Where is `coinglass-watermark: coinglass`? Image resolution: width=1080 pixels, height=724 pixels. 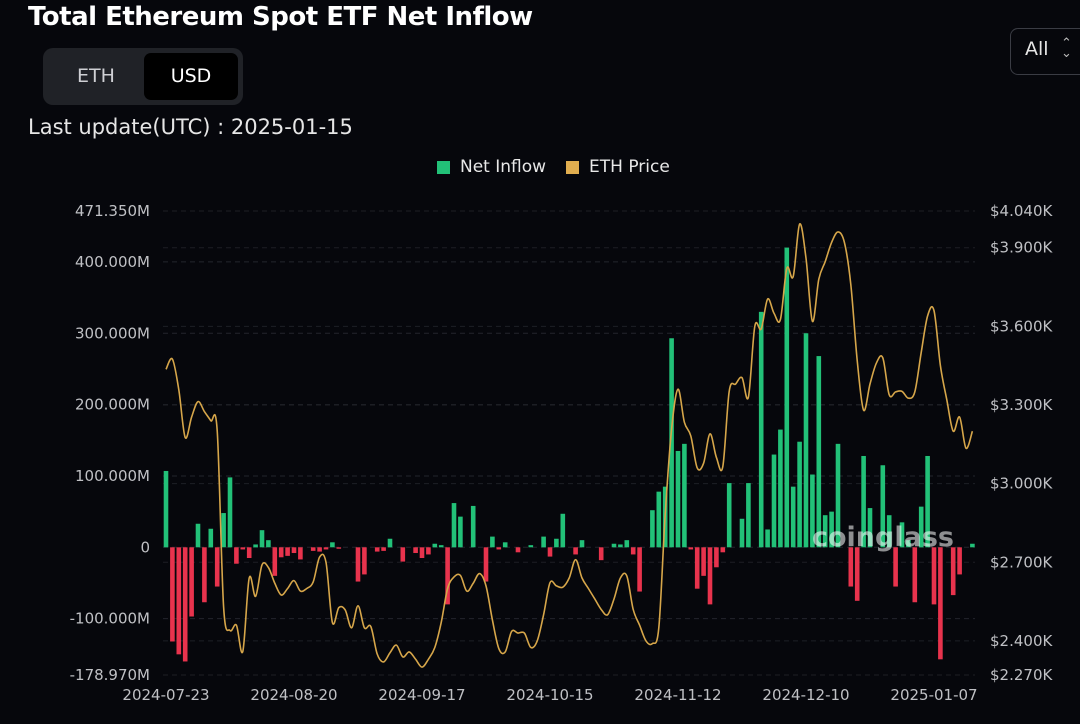 coinglass-watermark: coinglass is located at coordinates (883, 537).